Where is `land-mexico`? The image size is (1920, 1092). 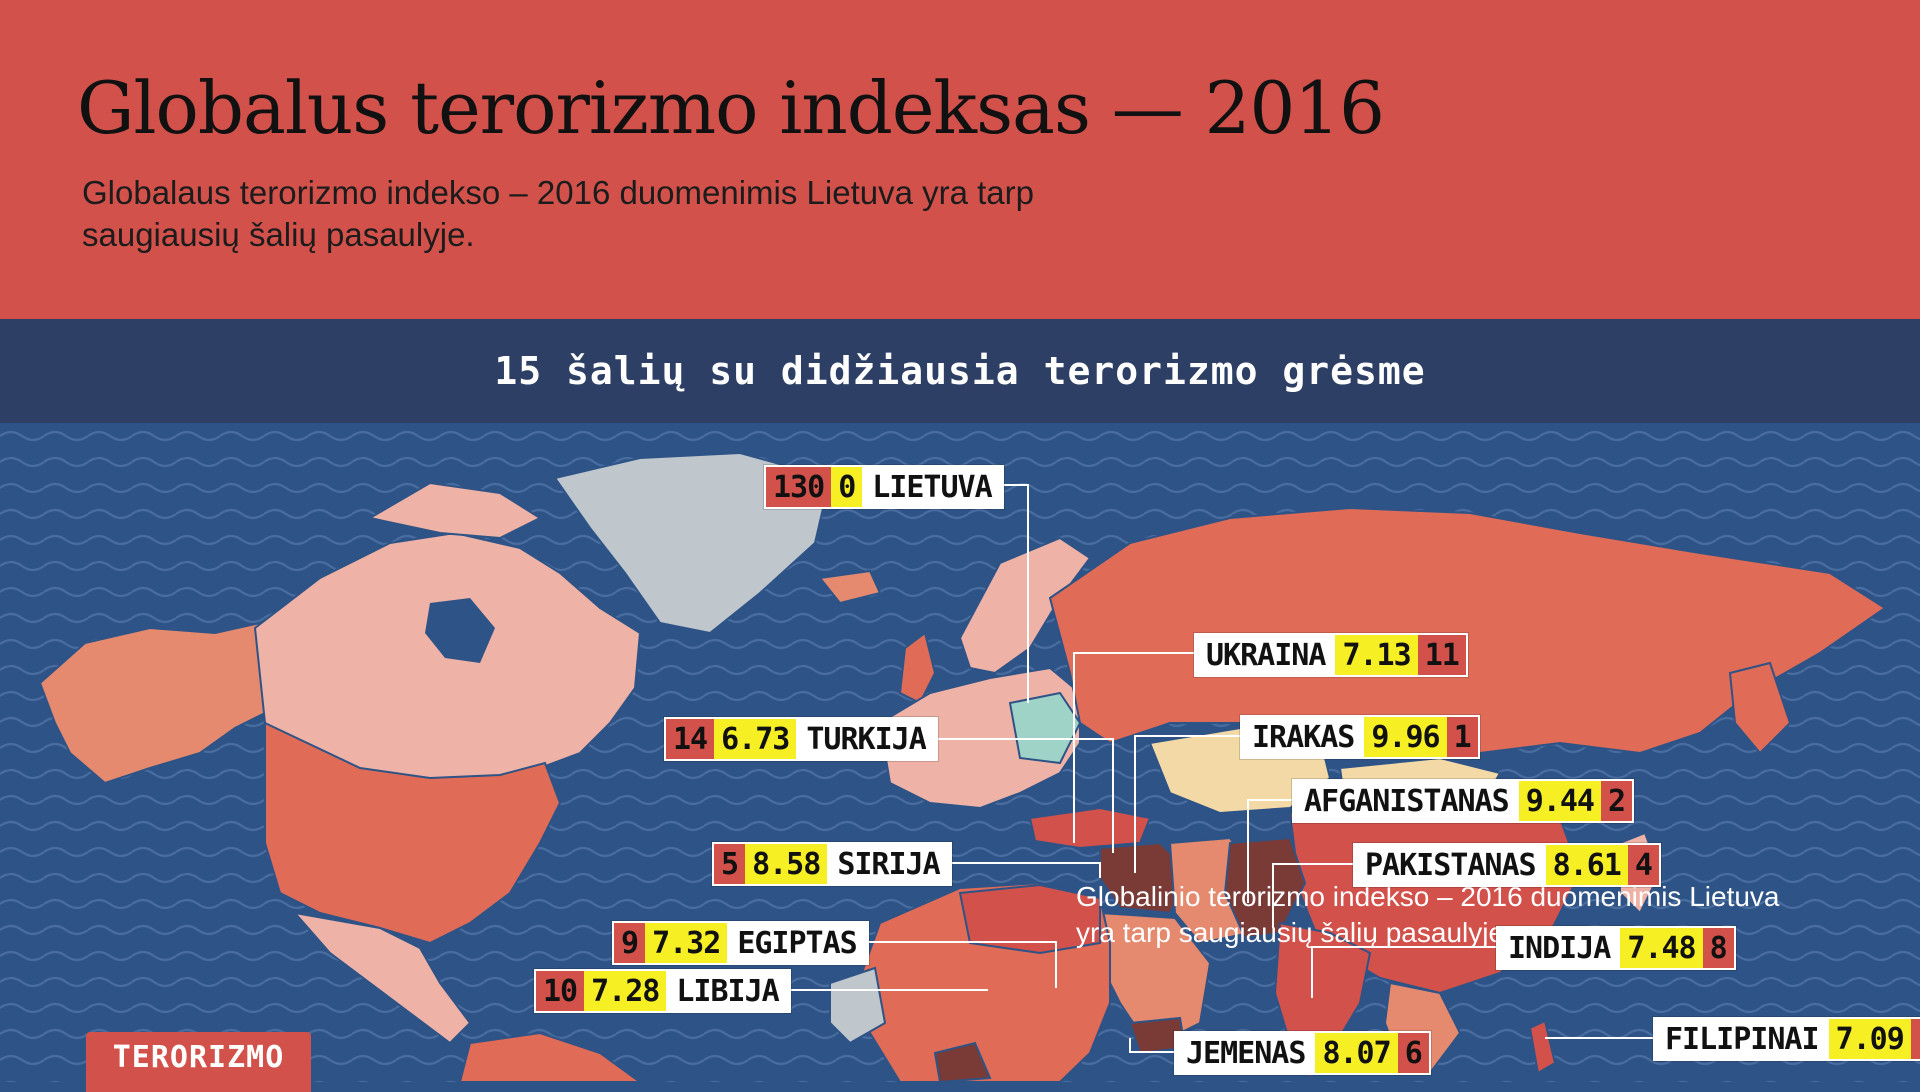 land-mexico is located at coordinates (382, 978).